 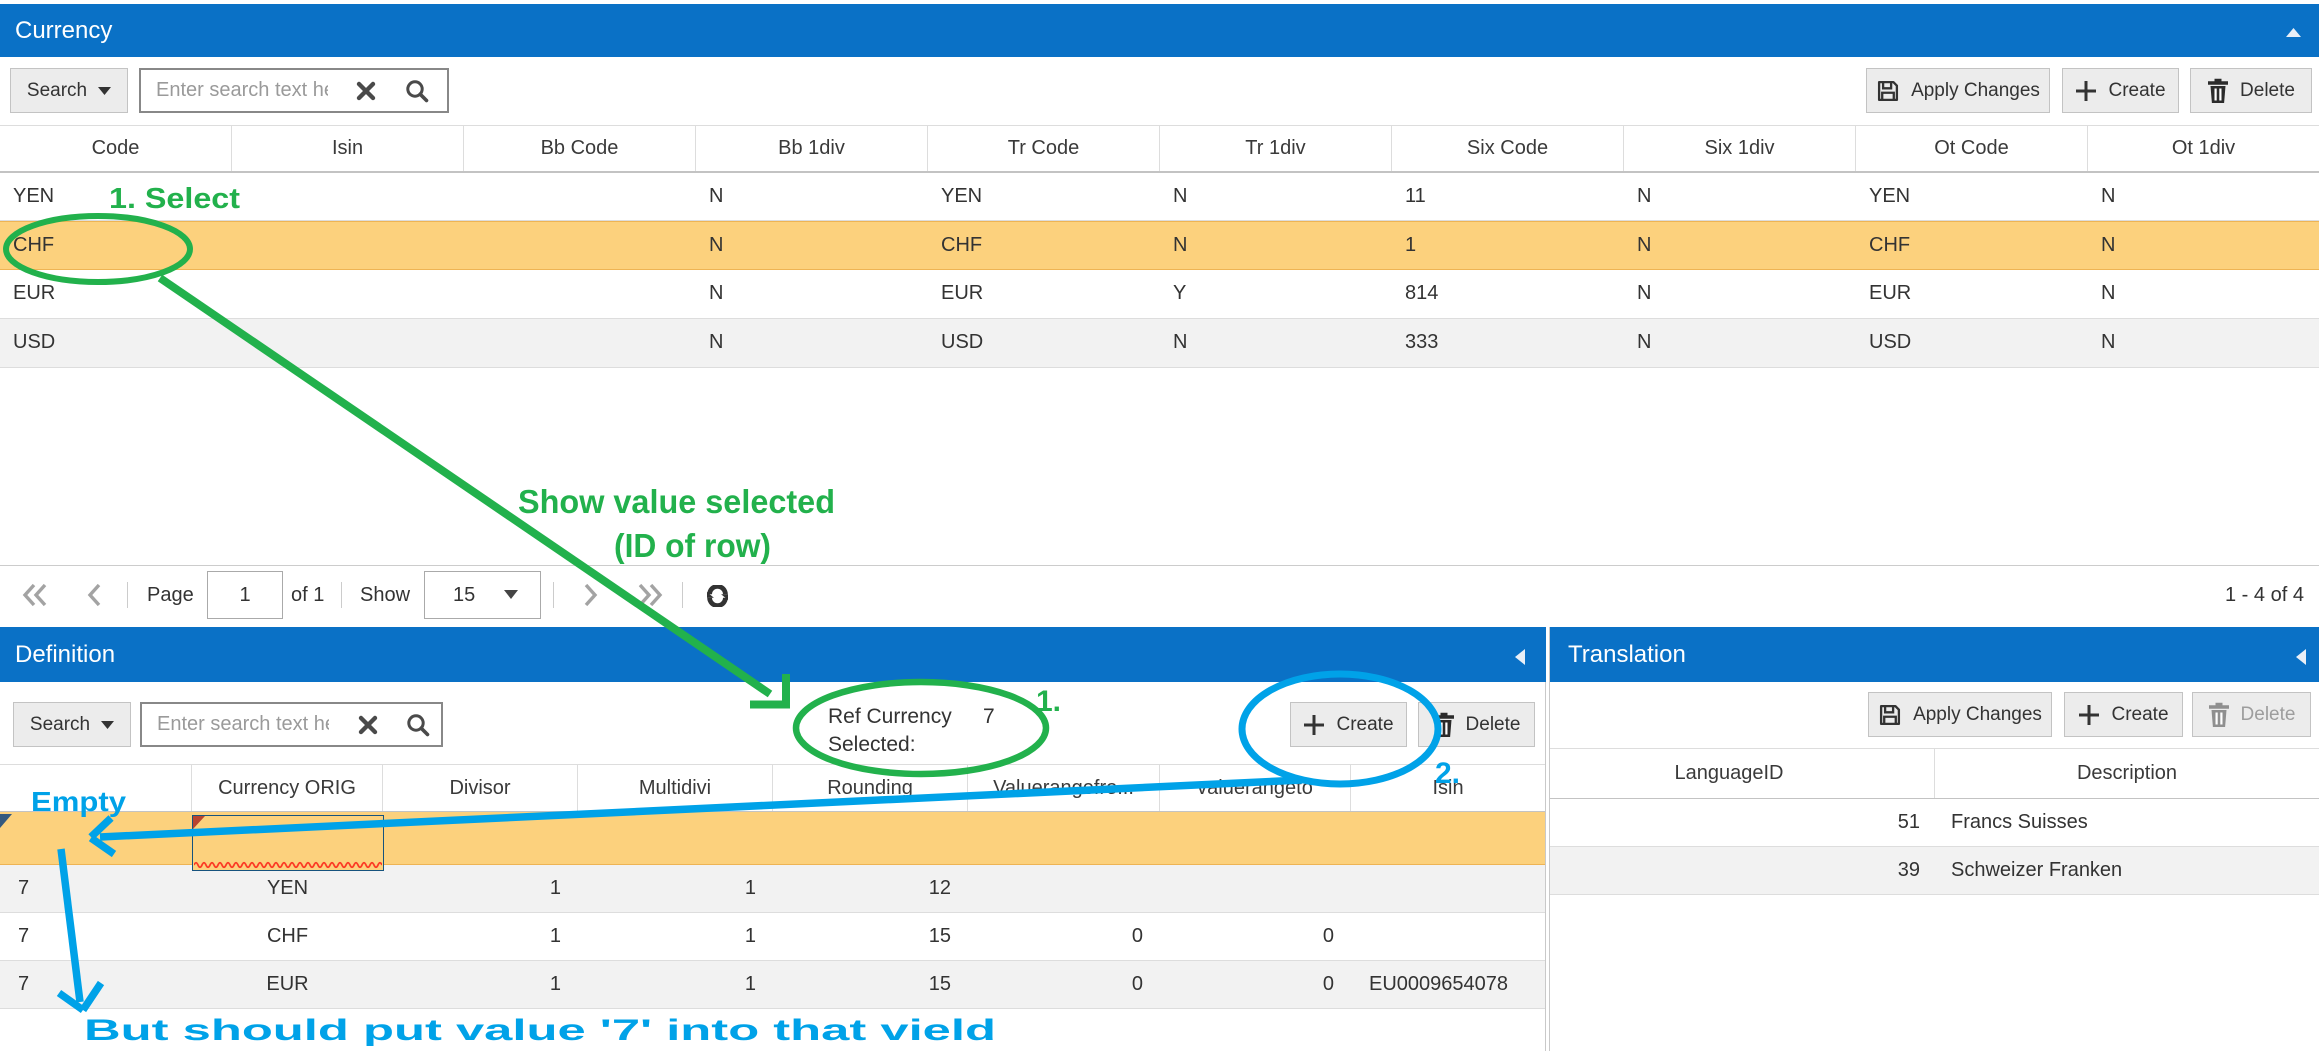 What do you see at coordinates (676, 501) in the screenshot?
I see `svg-text: Show value selected` at bounding box center [676, 501].